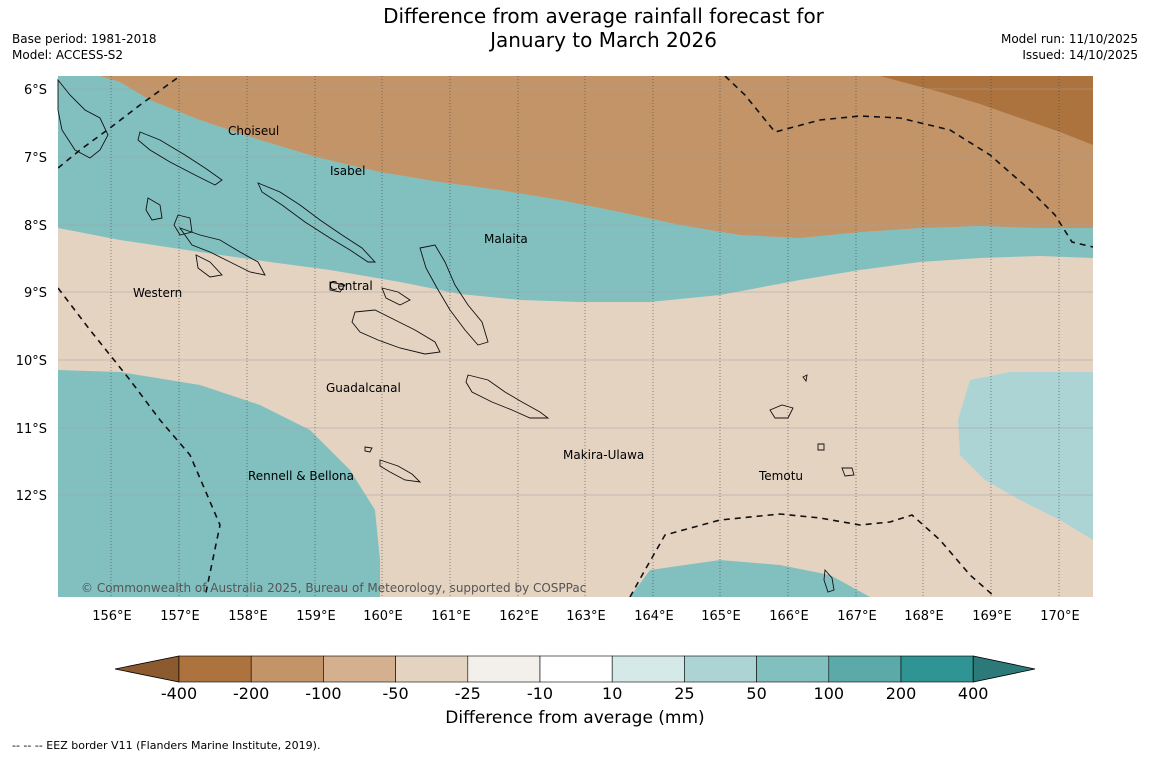 This screenshot has width=1150, height=758. What do you see at coordinates (35, 226) in the screenshot?
I see `lat-label: 8°S` at bounding box center [35, 226].